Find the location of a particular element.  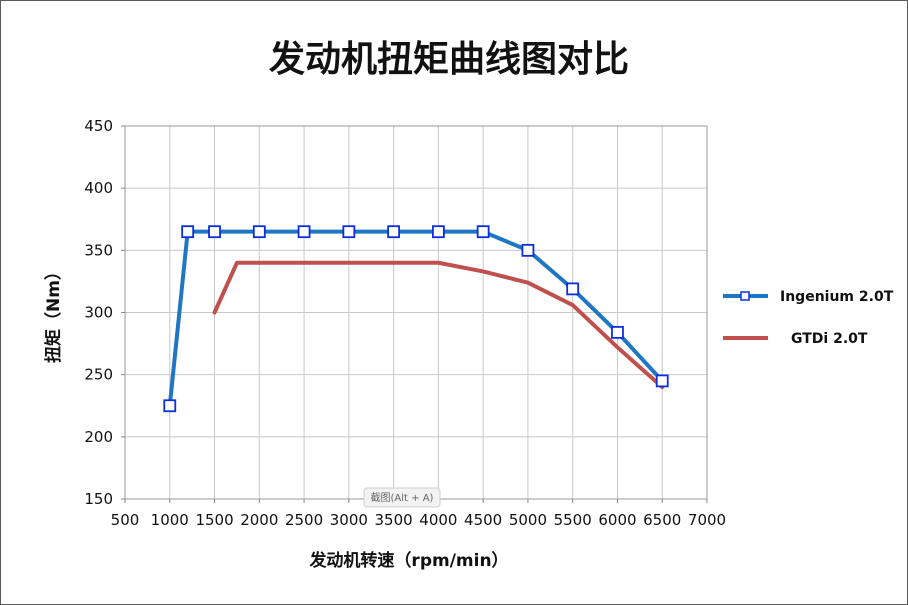

legend-marker is located at coordinates (745, 296).